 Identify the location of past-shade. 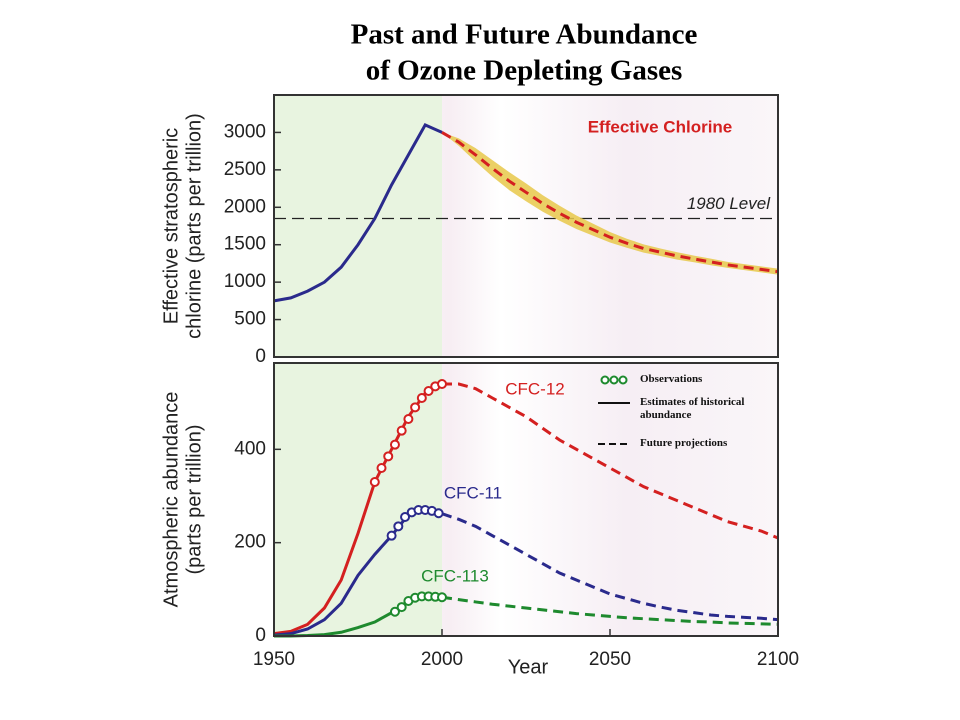
(358, 226).